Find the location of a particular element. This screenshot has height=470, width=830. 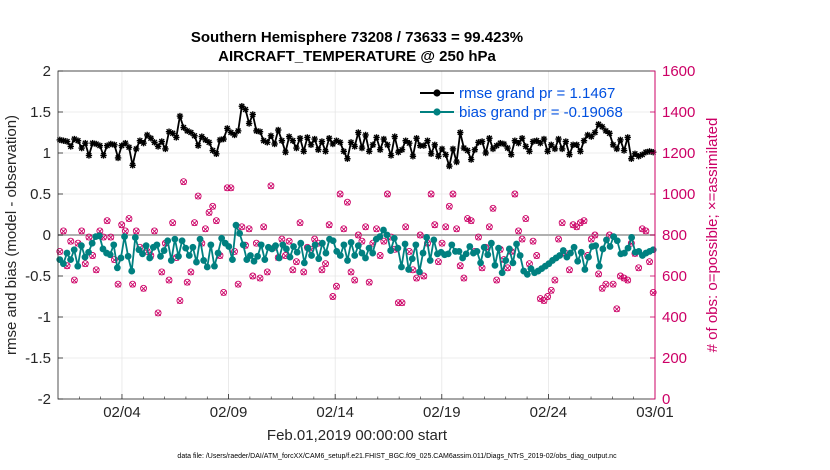

y-axis-right-ticks: 1600 1400 1200 1000 800 600 400 200 0 is located at coordinates (672, 235).